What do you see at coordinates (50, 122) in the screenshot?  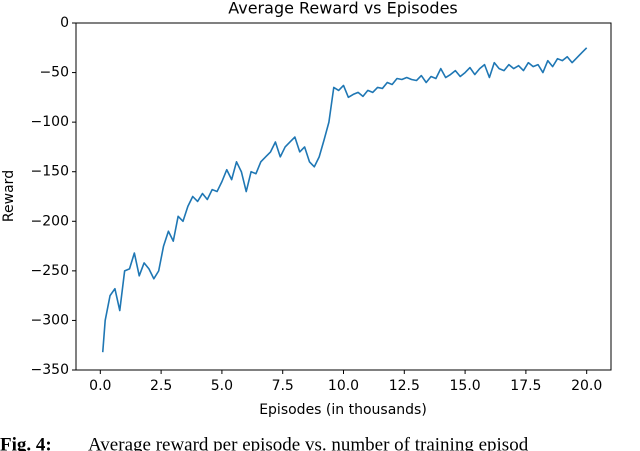 I see `y-tick-label: −100` at bounding box center [50, 122].